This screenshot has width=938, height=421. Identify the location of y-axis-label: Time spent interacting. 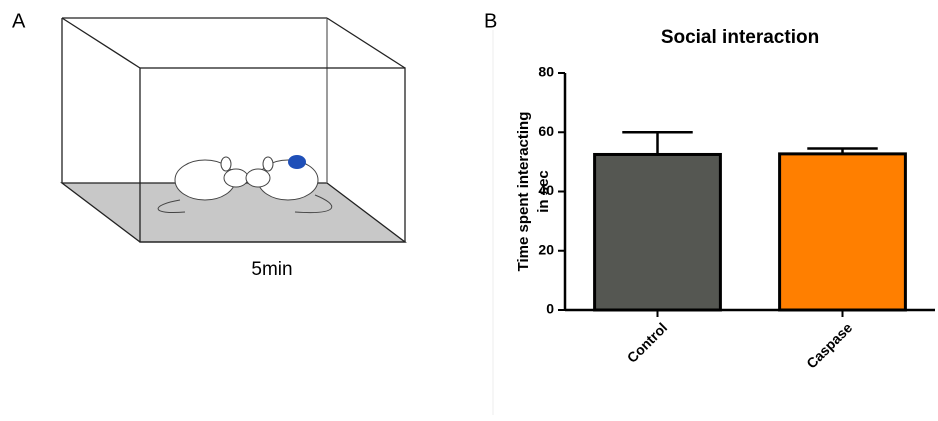
(523, 192).